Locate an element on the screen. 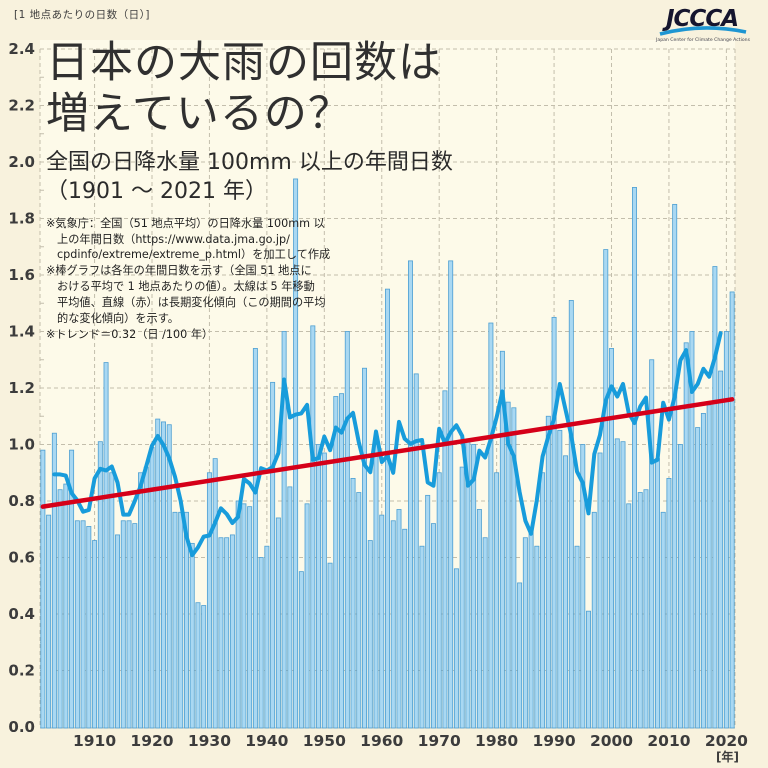 The width and height of the screenshot is (768, 768). note-item: ※トレンド＝0.32（日 /100 年） is located at coordinates (211, 335).